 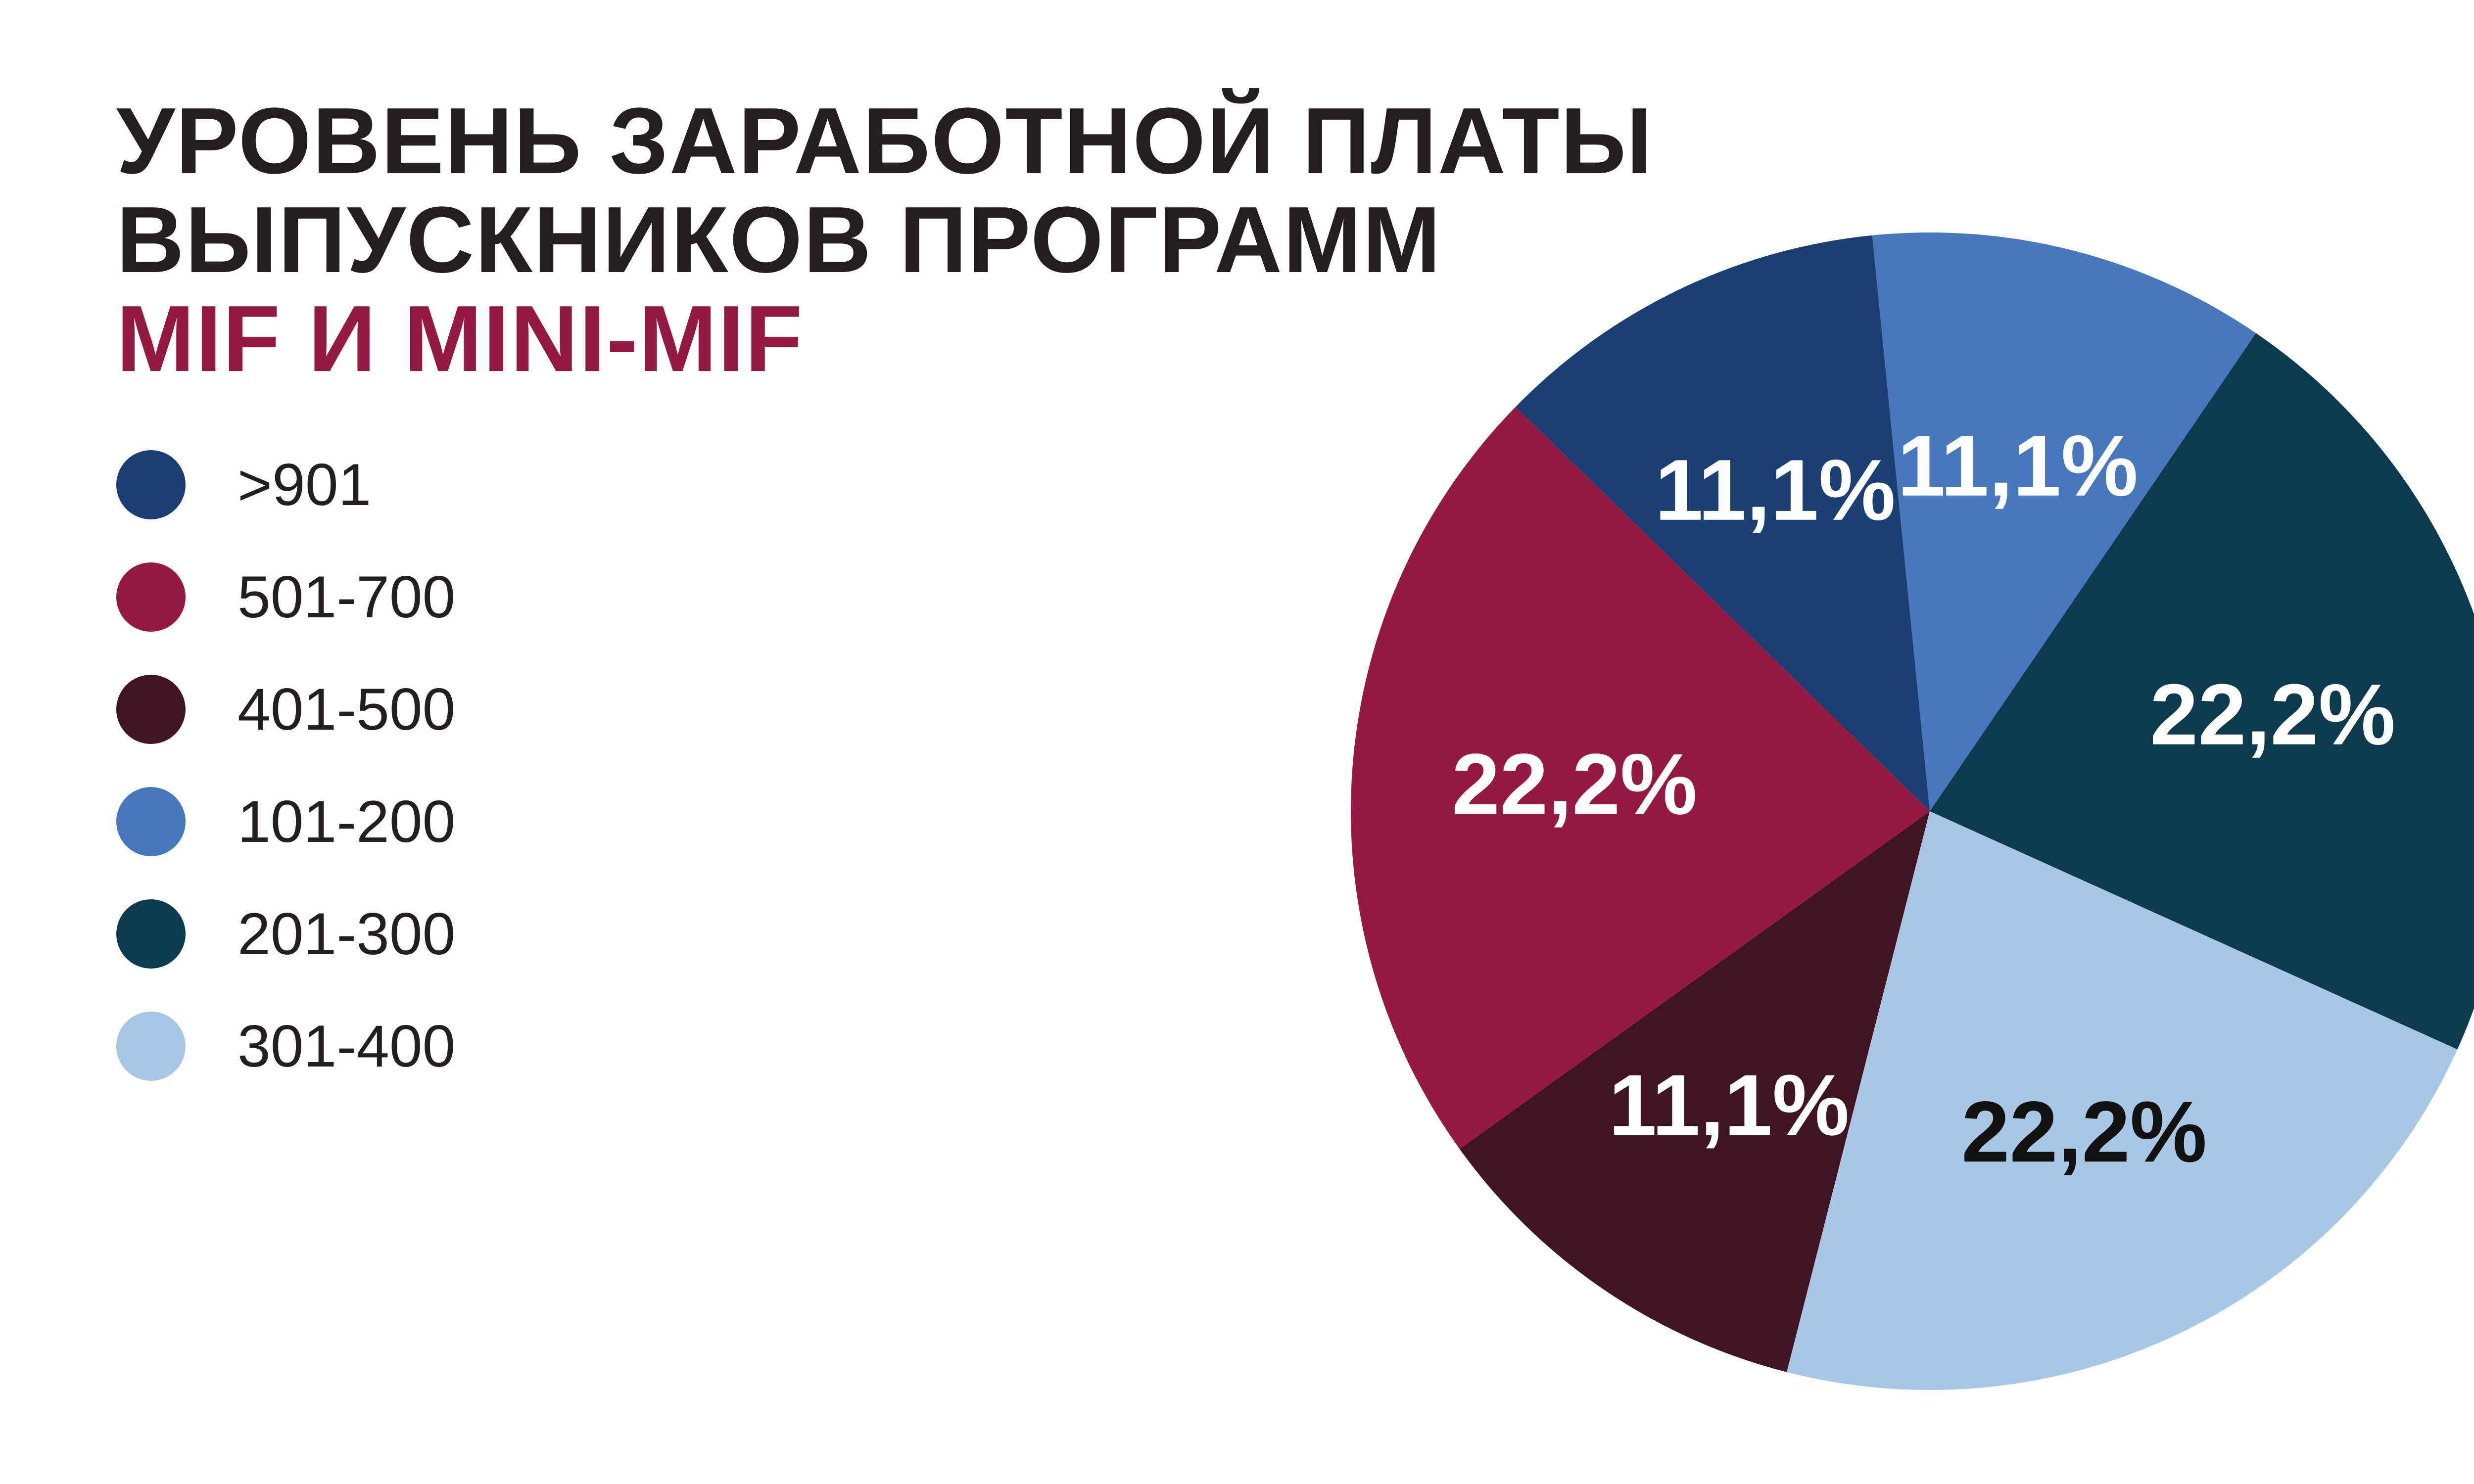 I want to click on legend-item: 301-400, so click(x=285, y=1046).